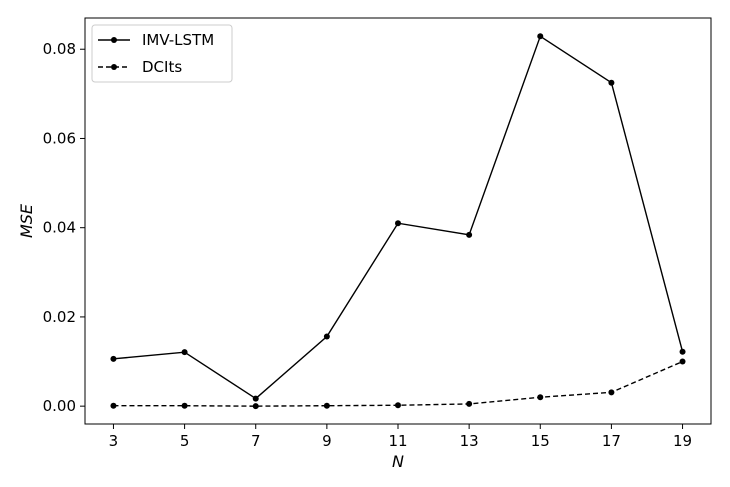  Describe the element at coordinates (611, 441) in the screenshot. I see `x-tick-label: 17` at that location.